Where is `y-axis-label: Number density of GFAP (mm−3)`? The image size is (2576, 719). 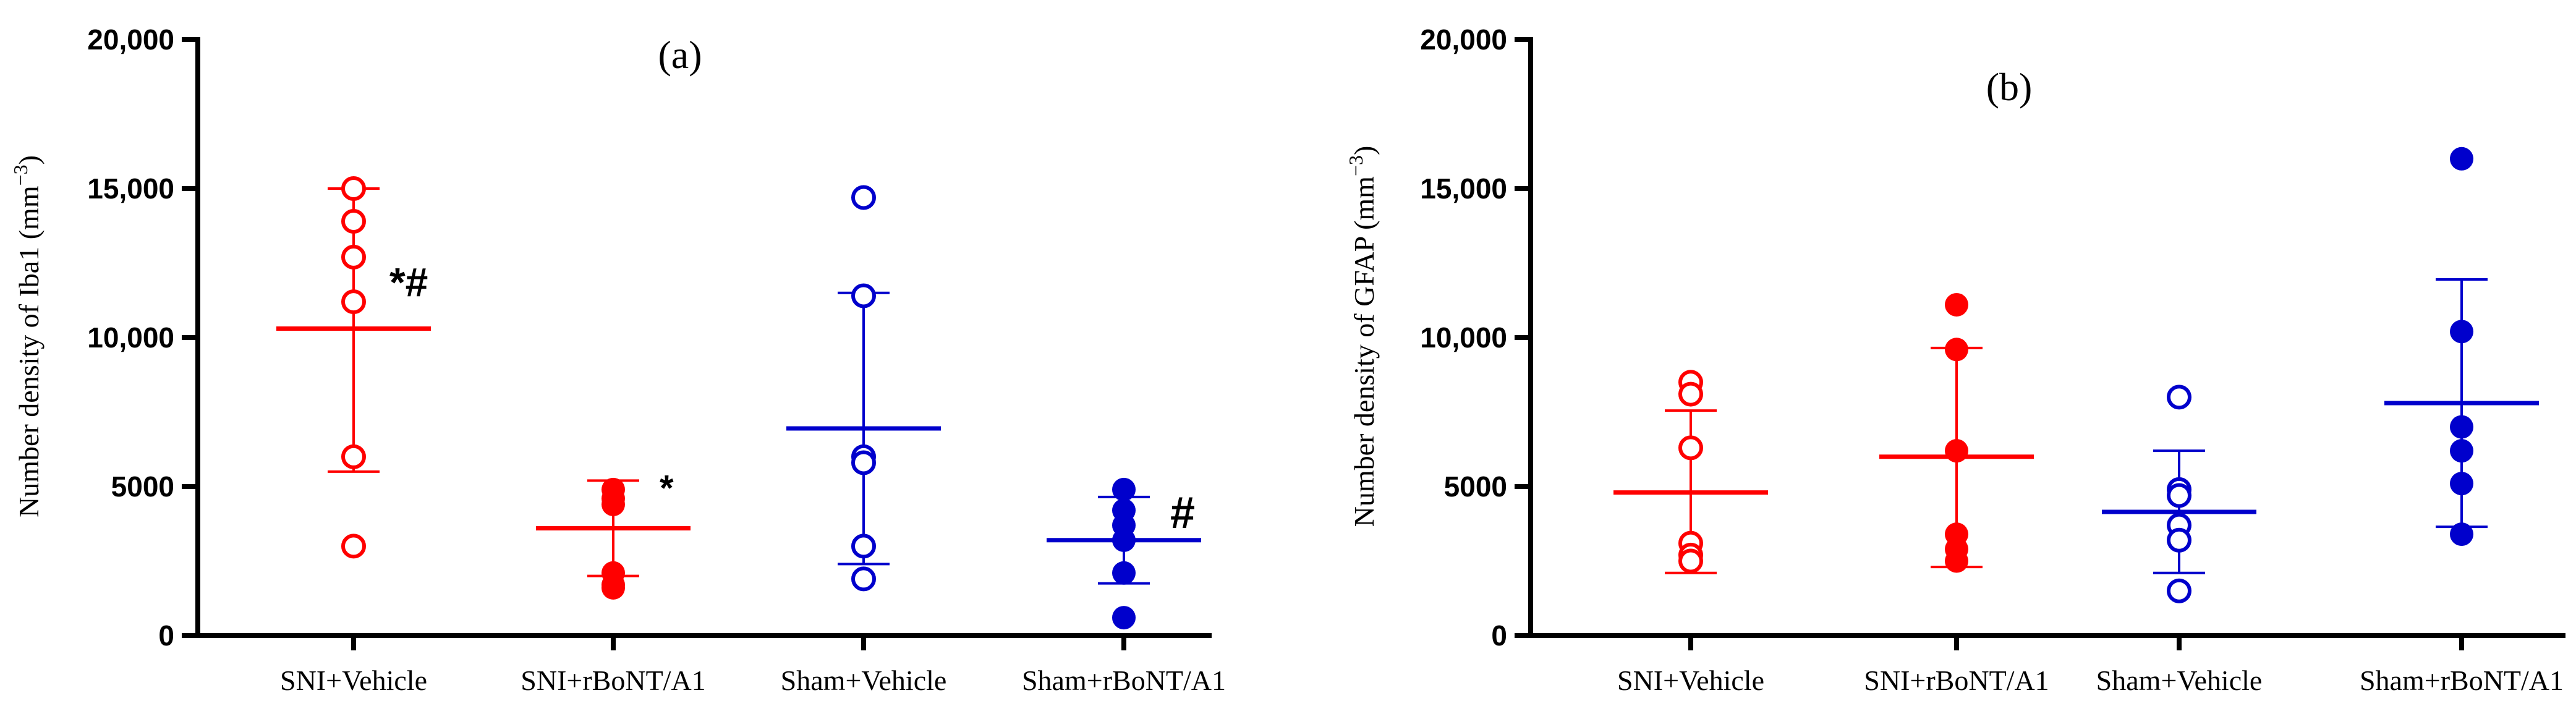 y-axis-label: Number density of GFAP (mm−3) is located at coordinates (1362, 336).